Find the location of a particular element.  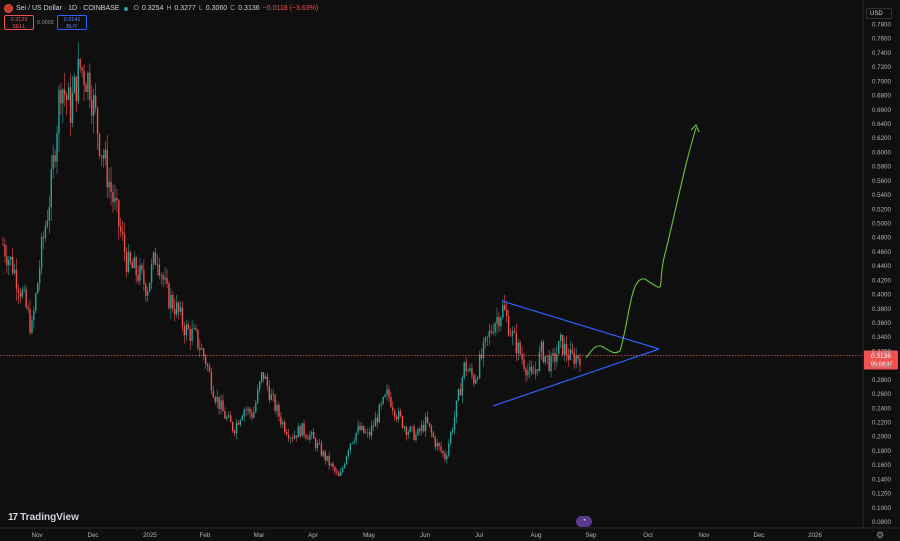

y-tick-label: 0.7200 is located at coordinates (881, 67).